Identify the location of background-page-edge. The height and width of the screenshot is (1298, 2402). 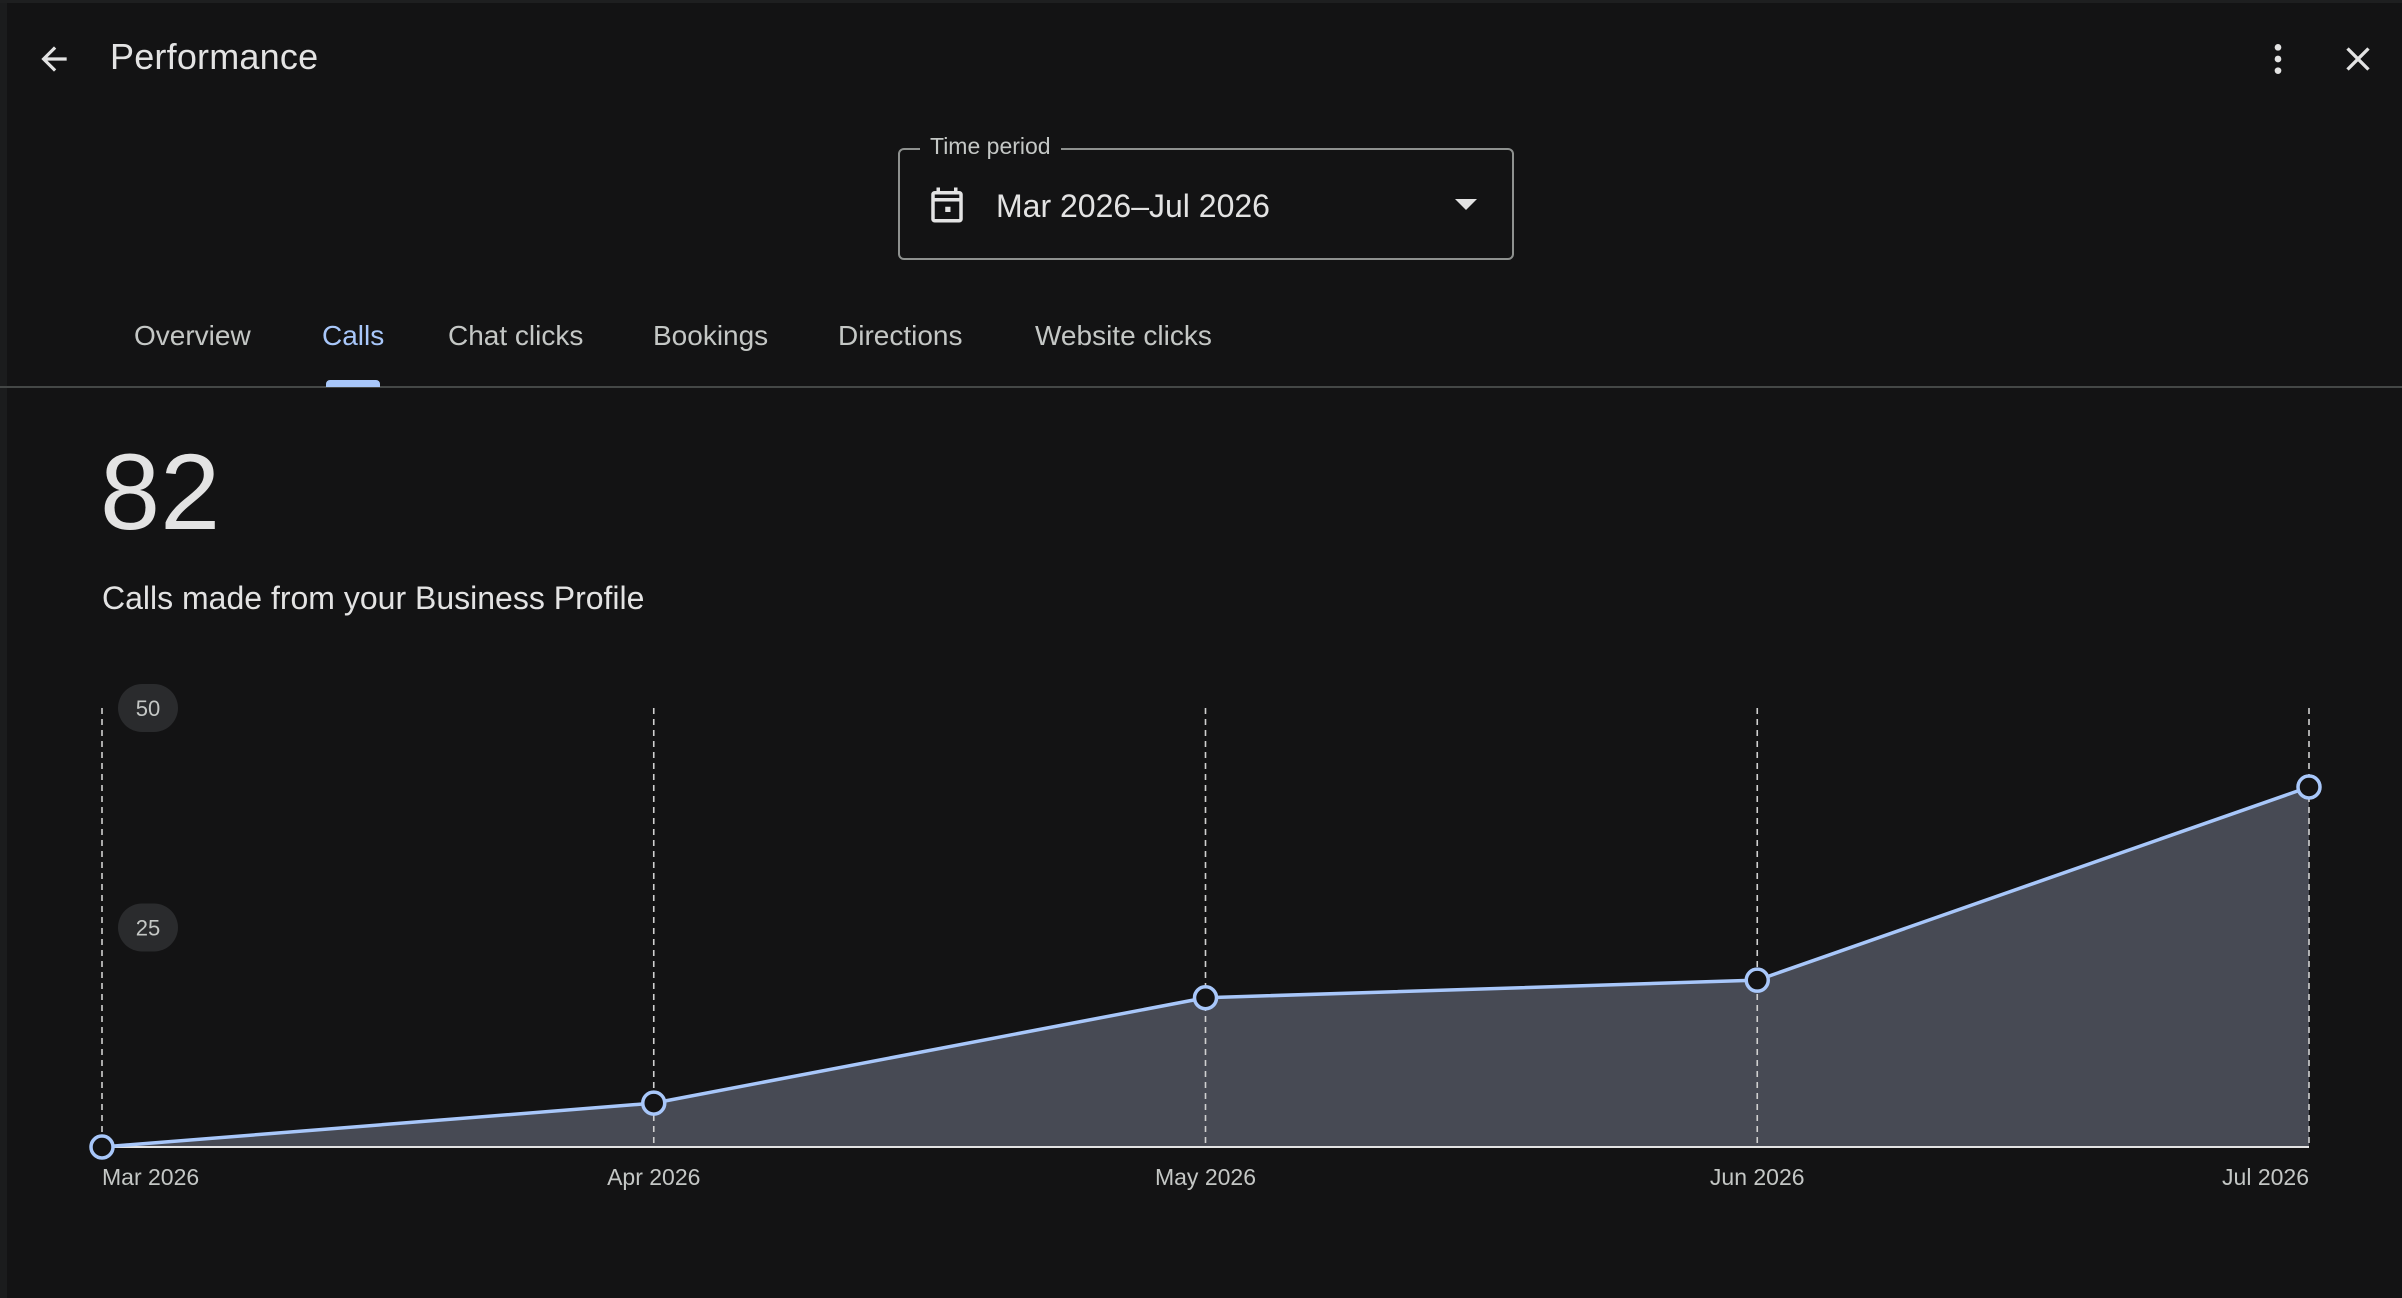
(3, 649).